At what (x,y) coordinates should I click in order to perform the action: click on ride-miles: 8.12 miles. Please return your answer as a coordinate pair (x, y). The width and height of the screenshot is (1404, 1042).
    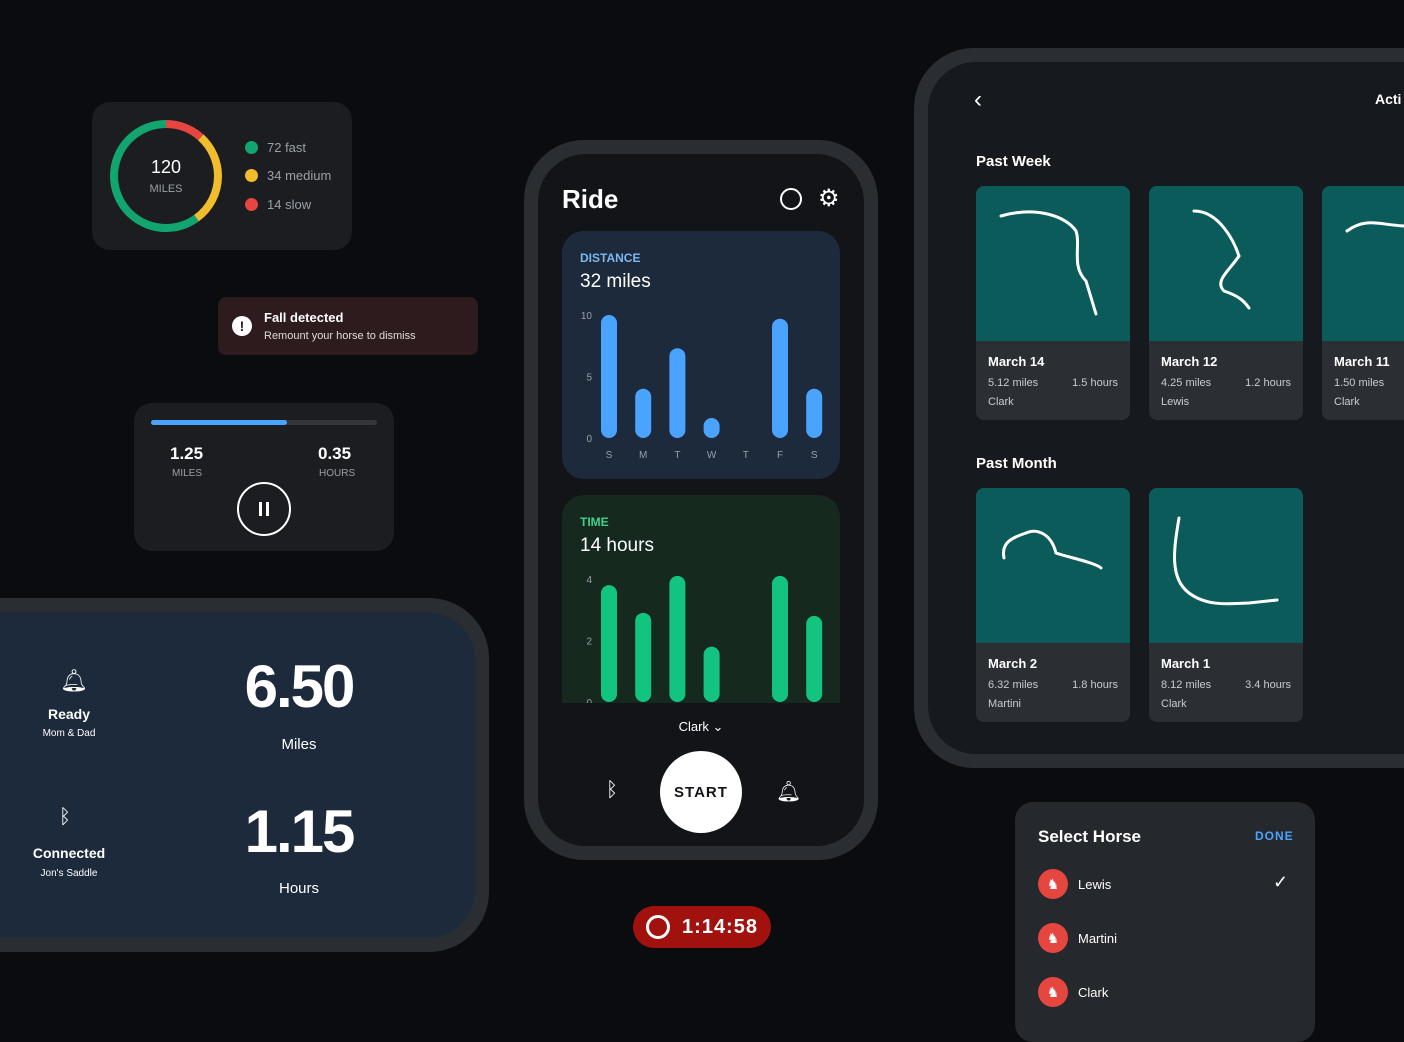
    Looking at the image, I should click on (1186, 685).